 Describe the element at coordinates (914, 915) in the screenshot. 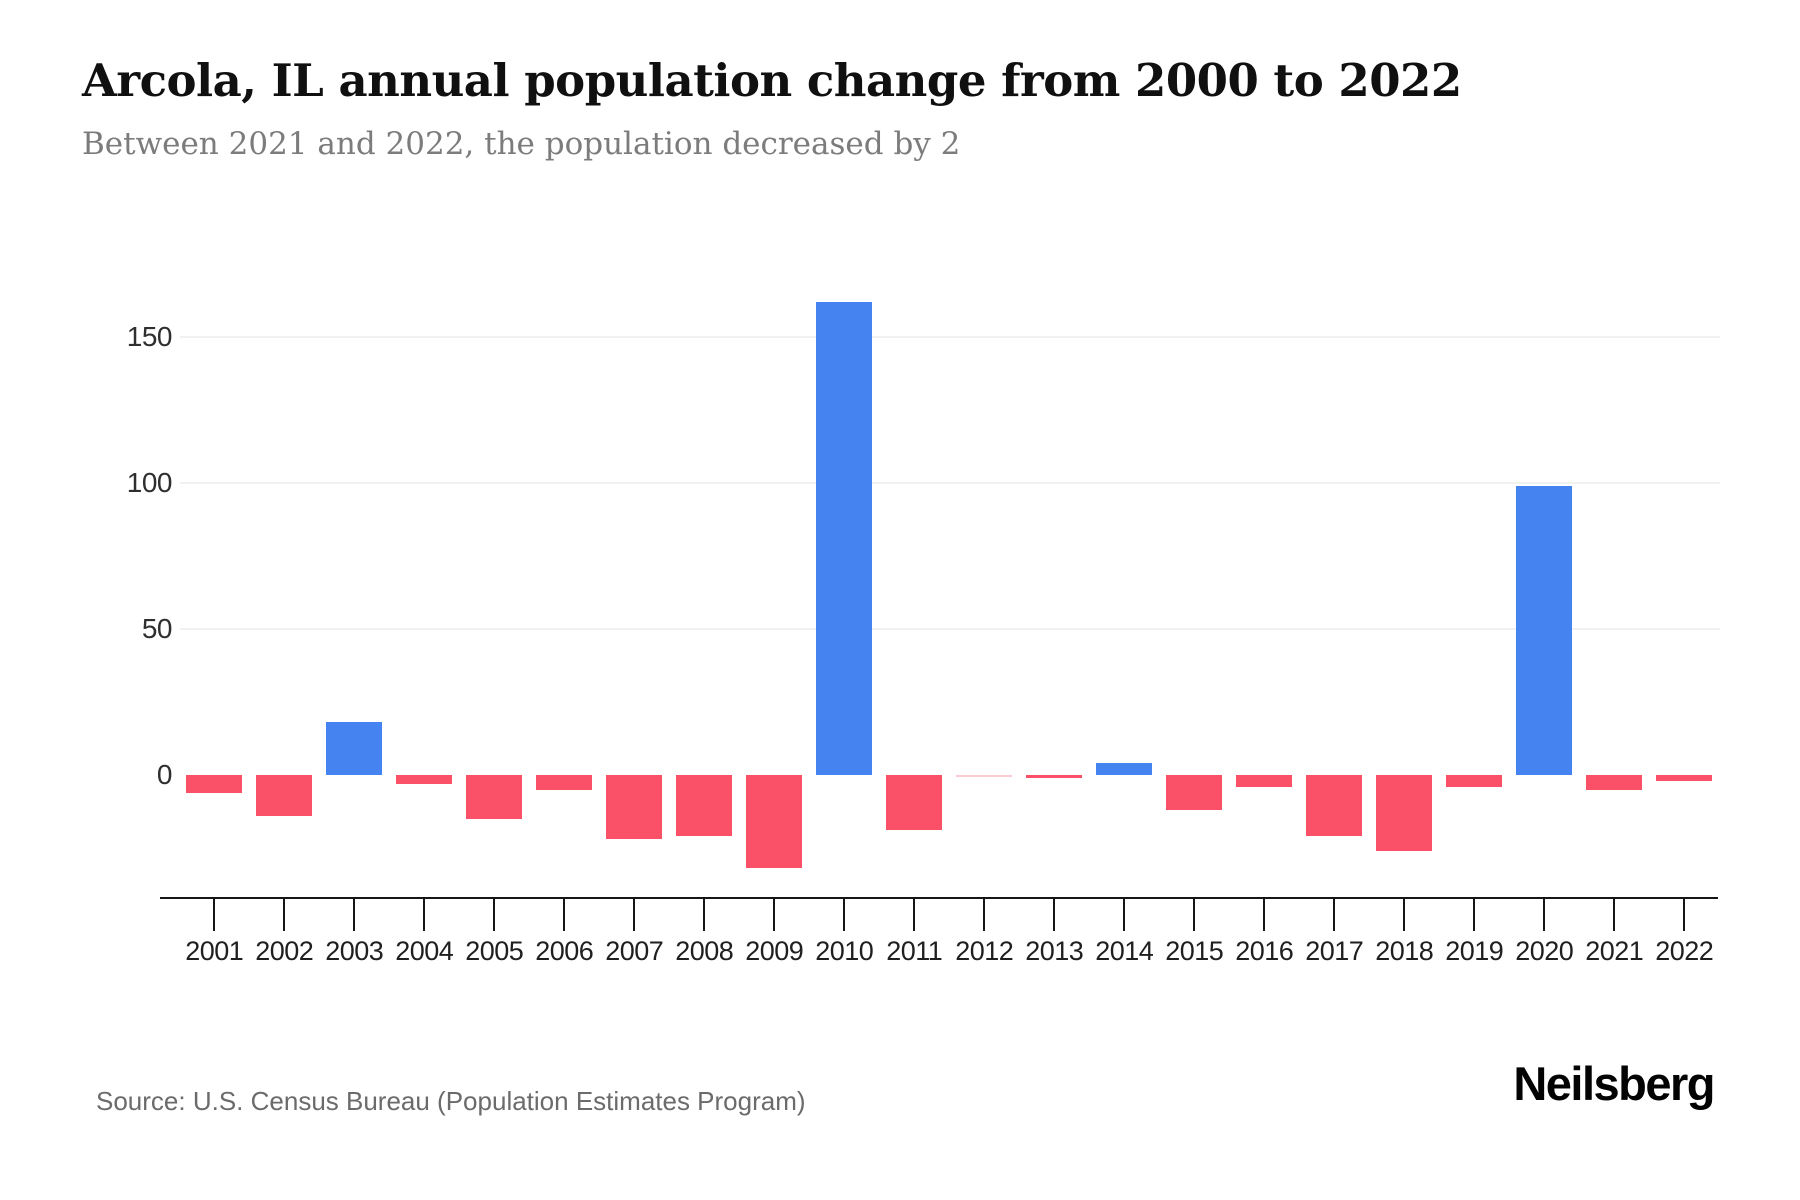

I see `x-axis-tick-2011` at that location.